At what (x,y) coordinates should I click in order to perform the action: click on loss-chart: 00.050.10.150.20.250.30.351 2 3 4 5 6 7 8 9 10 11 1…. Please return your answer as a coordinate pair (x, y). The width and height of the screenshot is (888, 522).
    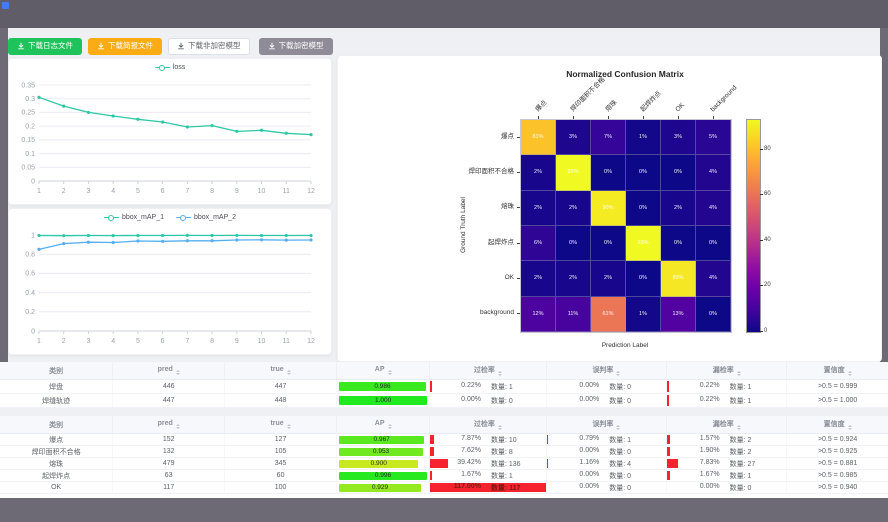
    Looking at the image, I should click on (168, 138).